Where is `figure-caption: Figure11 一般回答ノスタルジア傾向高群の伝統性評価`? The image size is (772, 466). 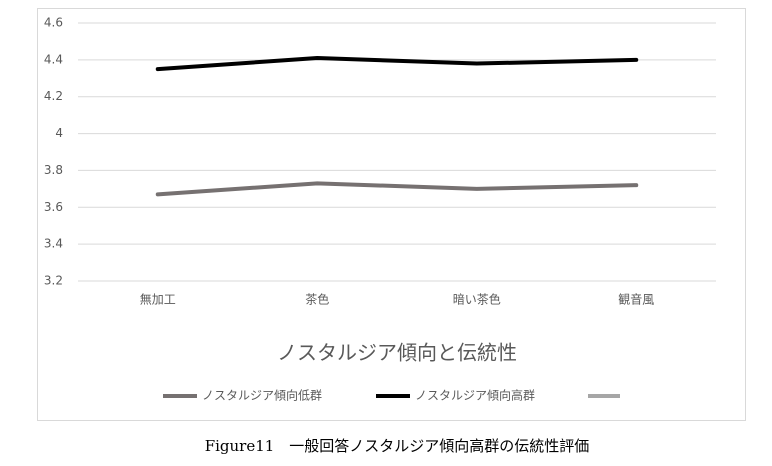 figure-caption: Figure11 一般回答ノスタルジア傾向高群の伝統性評価 is located at coordinates (397, 446).